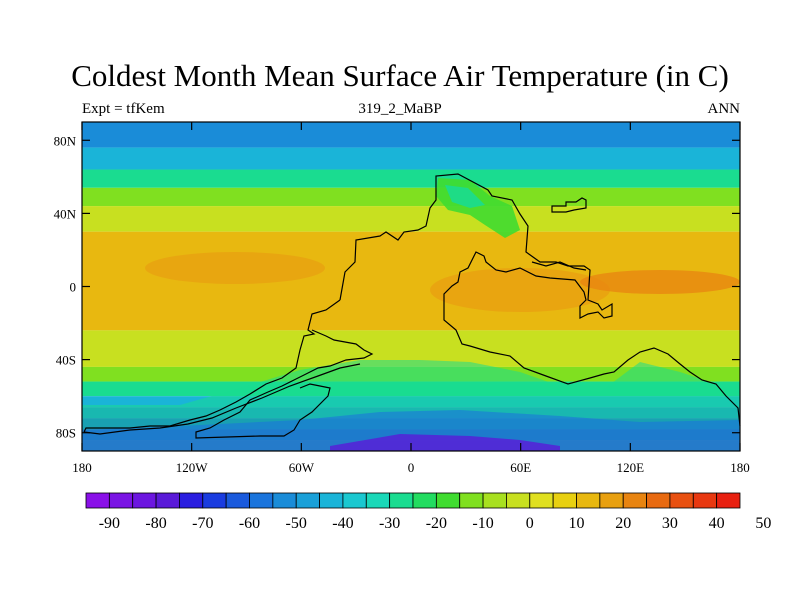 The width and height of the screenshot is (800, 600). I want to click on lat-tick-label: 80N, so click(65, 140).